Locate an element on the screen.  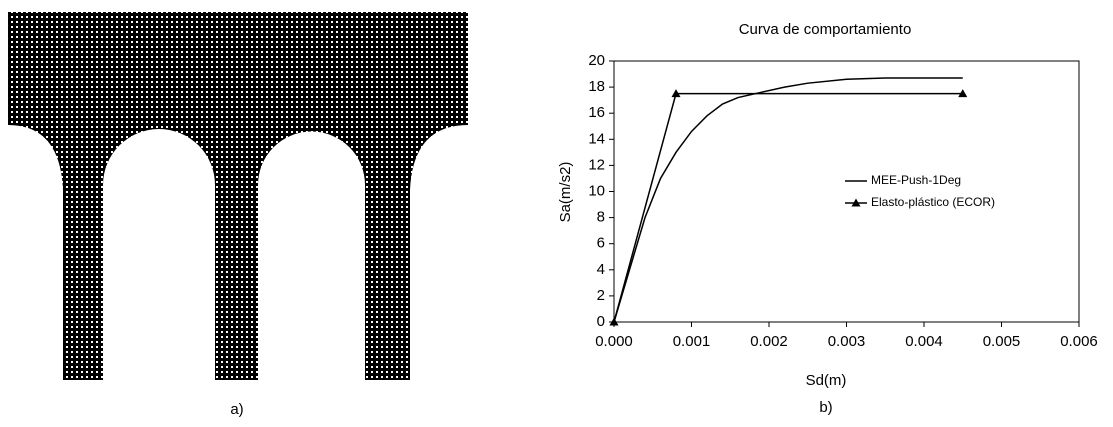
y-tick-label: 4 is located at coordinates (601, 269).